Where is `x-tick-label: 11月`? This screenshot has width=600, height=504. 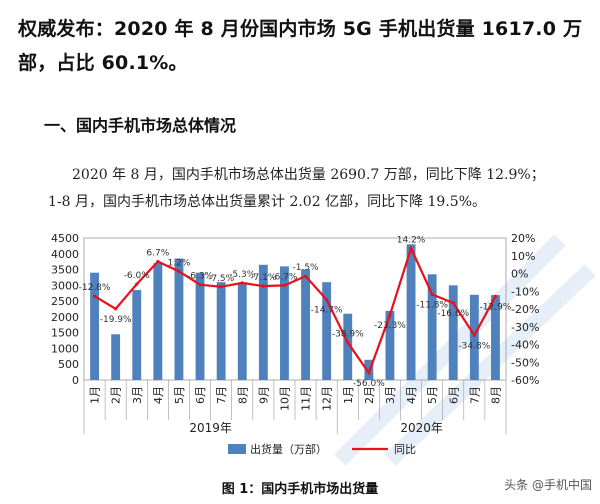 x-tick-label: 11月 is located at coordinates (306, 398).